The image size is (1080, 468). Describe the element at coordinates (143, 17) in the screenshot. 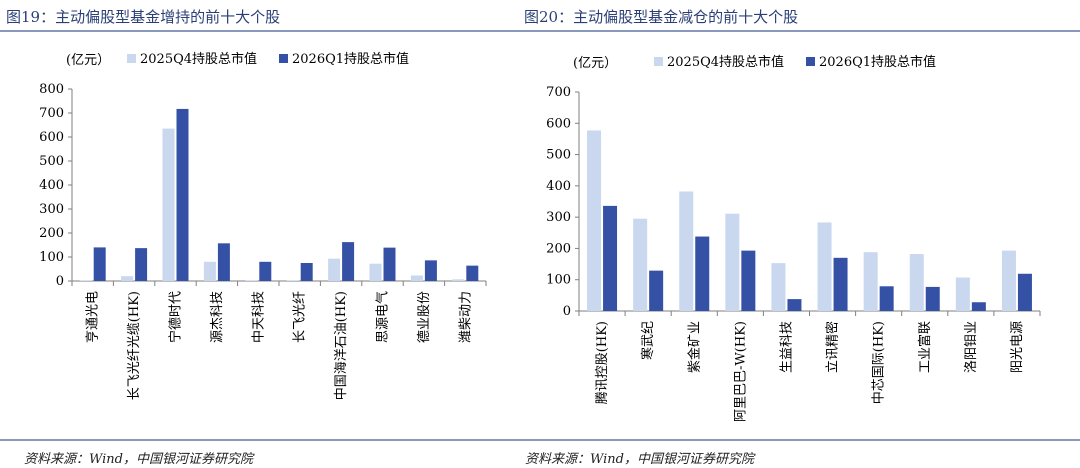

I see `left-figure-title: 图19：主动偏股型基金增持的前十大个股` at that location.